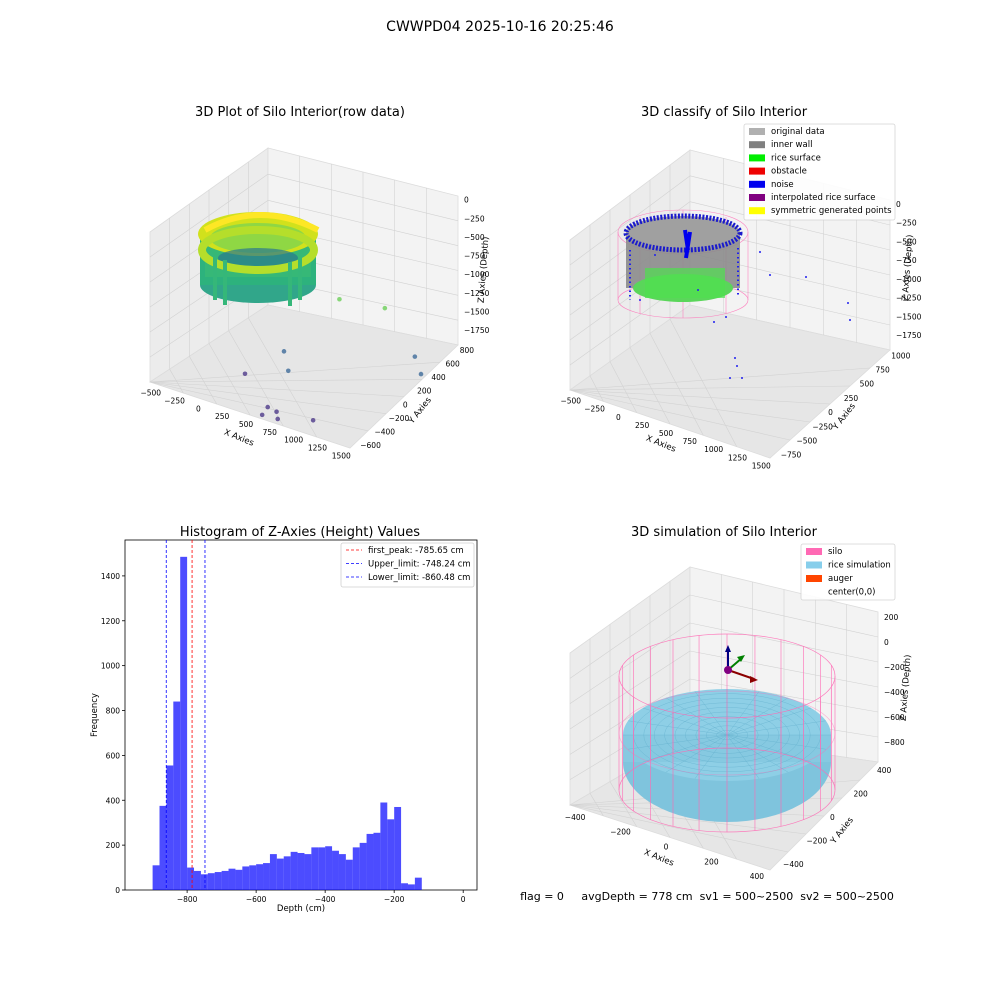 This screenshot has height=1000, width=1000. I want to click on raw-z-ticks: 0 −250 −500 −750 −1000 −1250 −1500 −1750, so click(477, 265).